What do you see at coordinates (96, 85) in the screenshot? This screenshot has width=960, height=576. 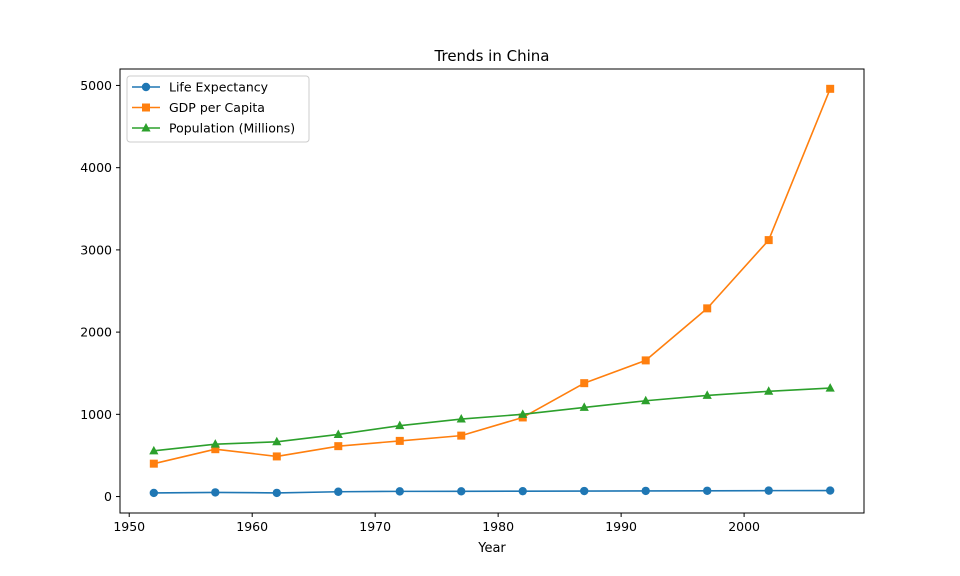 I see `y-tick-label: 5000` at bounding box center [96, 85].